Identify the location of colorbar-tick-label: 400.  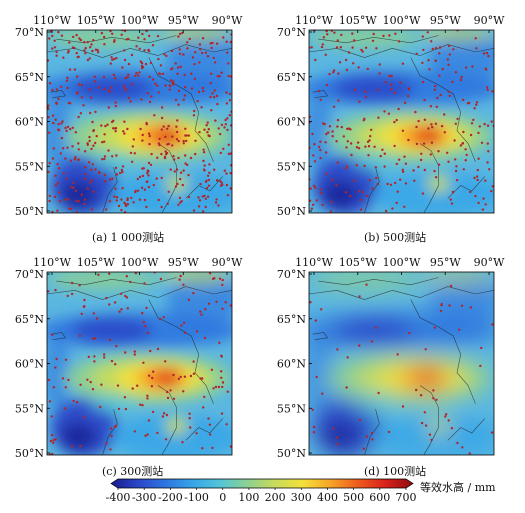
(327, 497).